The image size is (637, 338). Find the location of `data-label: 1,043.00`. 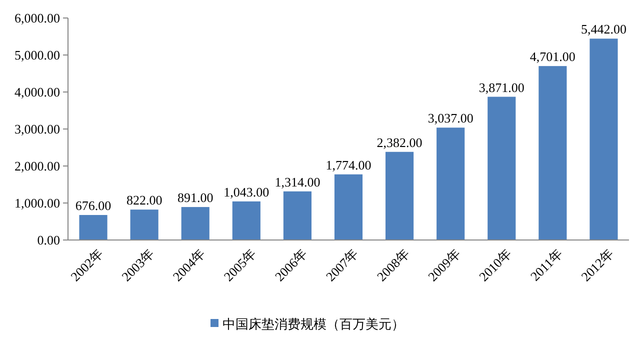

data-label: 1,043.00 is located at coordinates (247, 192).